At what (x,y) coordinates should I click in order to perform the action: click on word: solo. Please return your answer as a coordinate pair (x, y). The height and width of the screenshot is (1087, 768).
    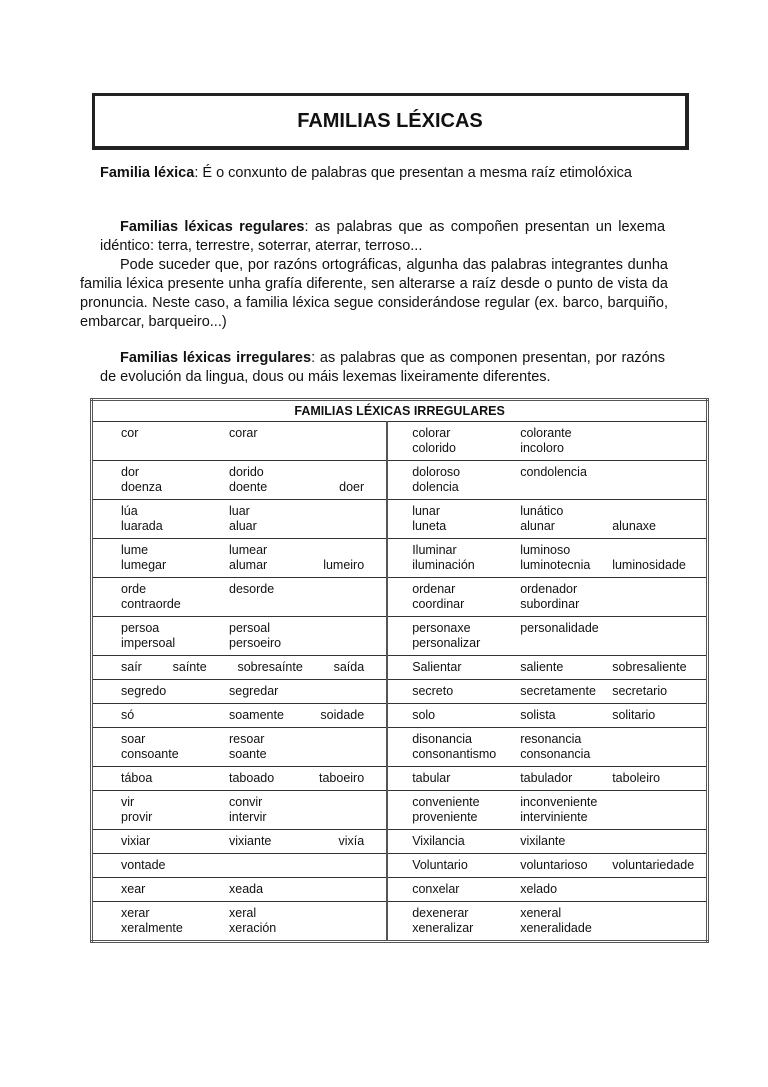
    Looking at the image, I should click on (424, 715).